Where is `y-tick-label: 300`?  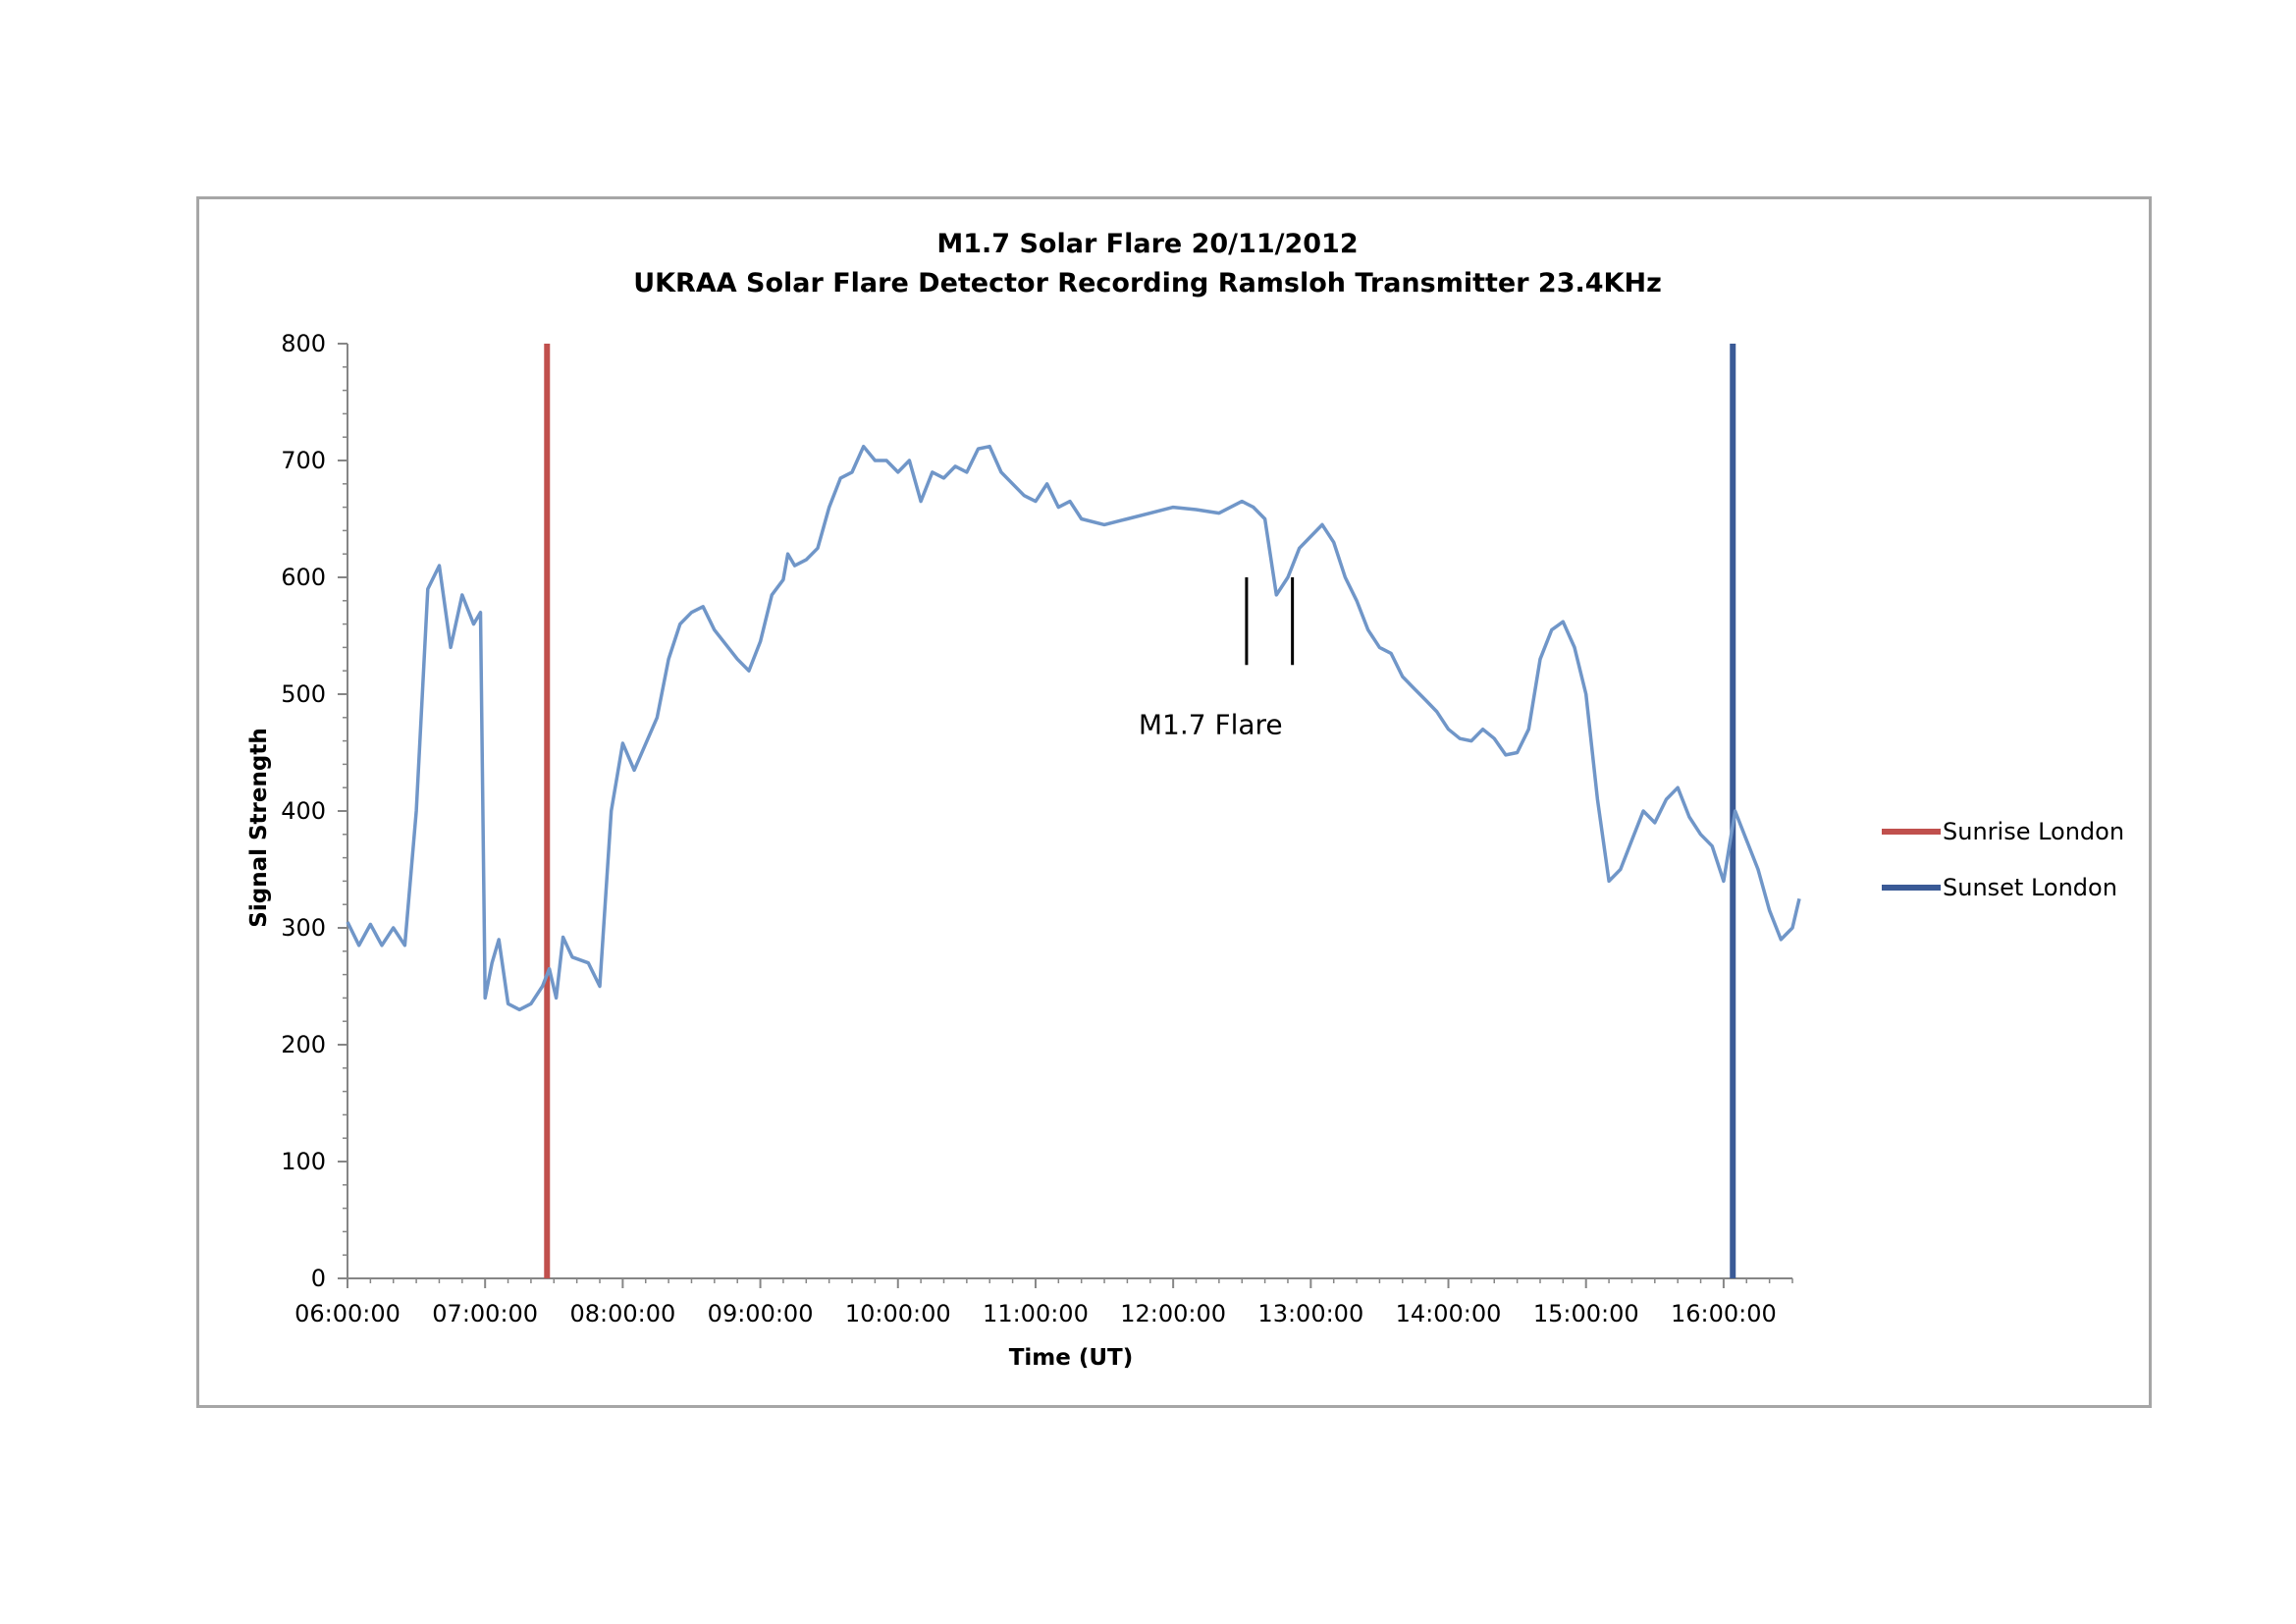
y-tick-label: 300 is located at coordinates (303, 928).